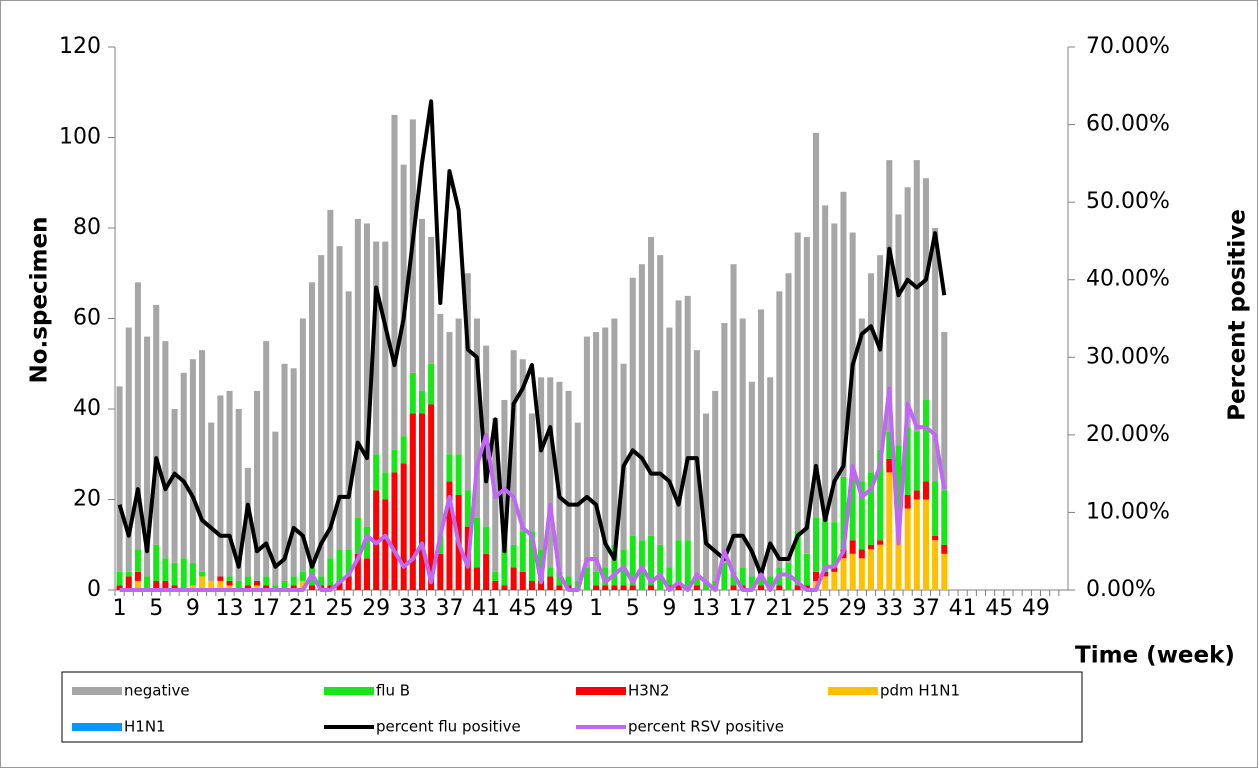 Image resolution: width=1259 pixels, height=769 pixels. What do you see at coordinates (1128, 46) in the screenshot?
I see `y2-tick-label: 70.00%` at bounding box center [1128, 46].